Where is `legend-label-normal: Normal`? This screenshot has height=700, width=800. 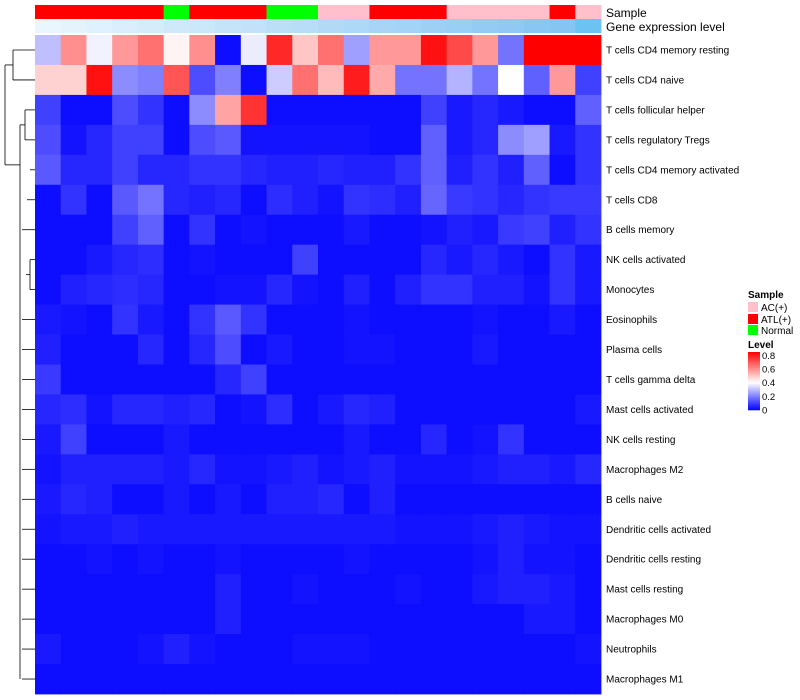
legend-label-normal: Normal is located at coordinates (777, 331).